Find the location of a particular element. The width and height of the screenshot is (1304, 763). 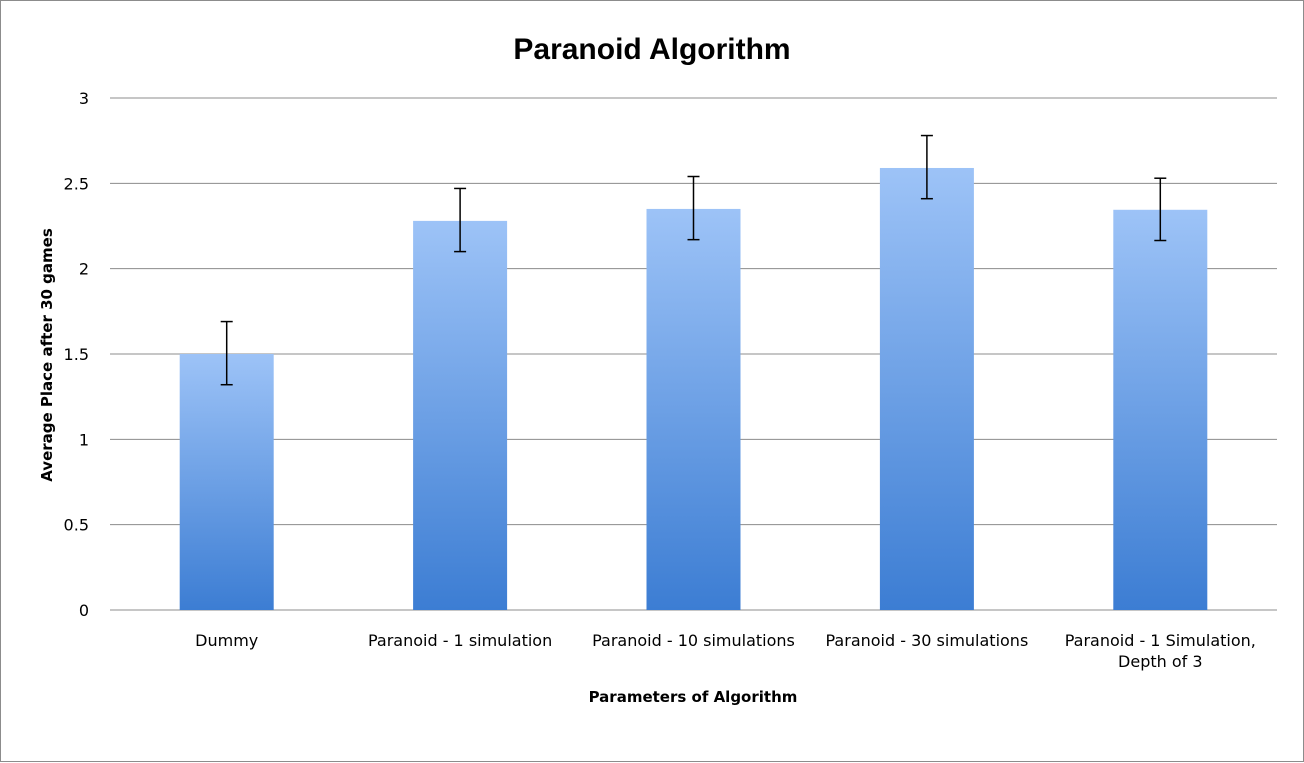

x-category-label: Paranoid - 1 simulation is located at coordinates (460, 640).